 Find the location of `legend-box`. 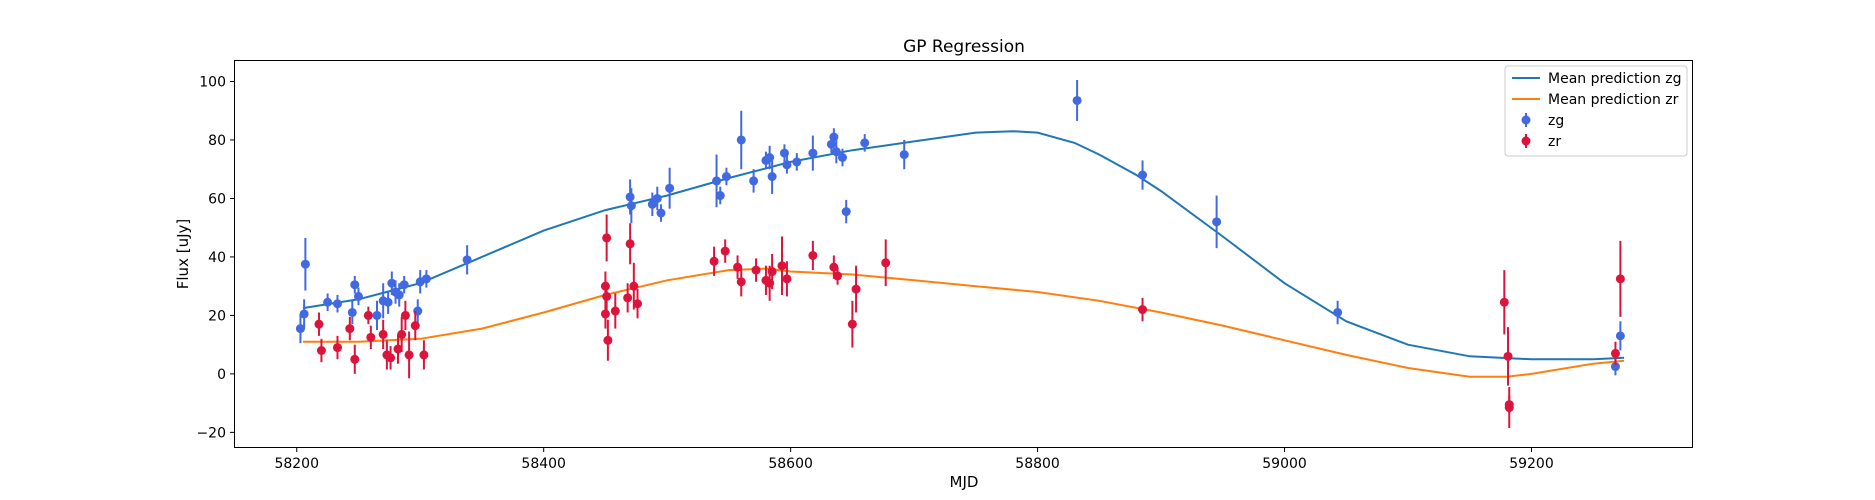

legend-box is located at coordinates (1596, 111).